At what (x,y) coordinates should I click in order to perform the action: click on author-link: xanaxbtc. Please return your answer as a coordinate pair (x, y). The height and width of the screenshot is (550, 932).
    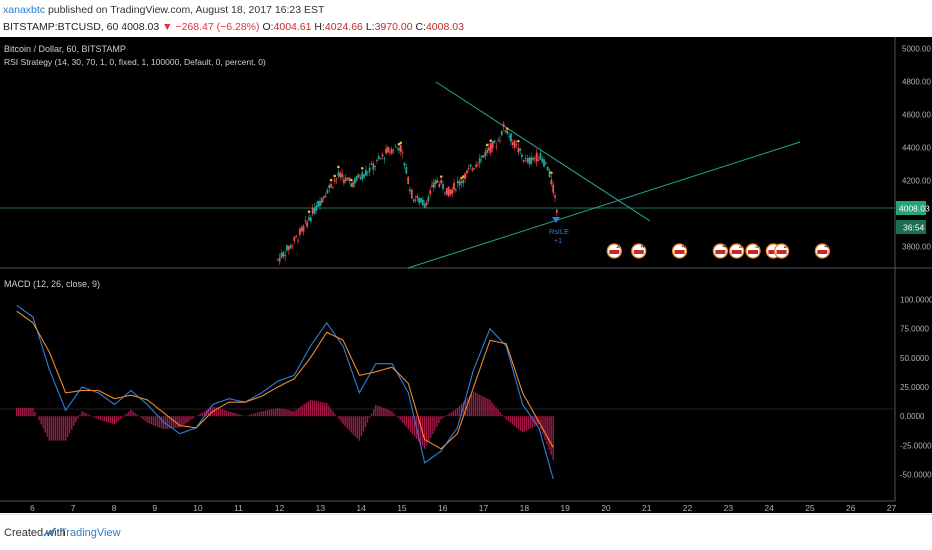
    Looking at the image, I should click on (24, 10).